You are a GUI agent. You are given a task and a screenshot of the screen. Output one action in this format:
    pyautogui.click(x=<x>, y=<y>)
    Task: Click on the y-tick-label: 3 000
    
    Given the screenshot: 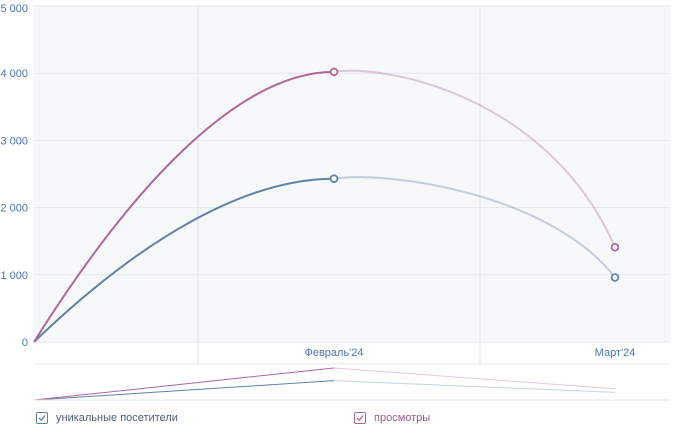 What is the action you would take?
    pyautogui.click(x=14, y=141)
    